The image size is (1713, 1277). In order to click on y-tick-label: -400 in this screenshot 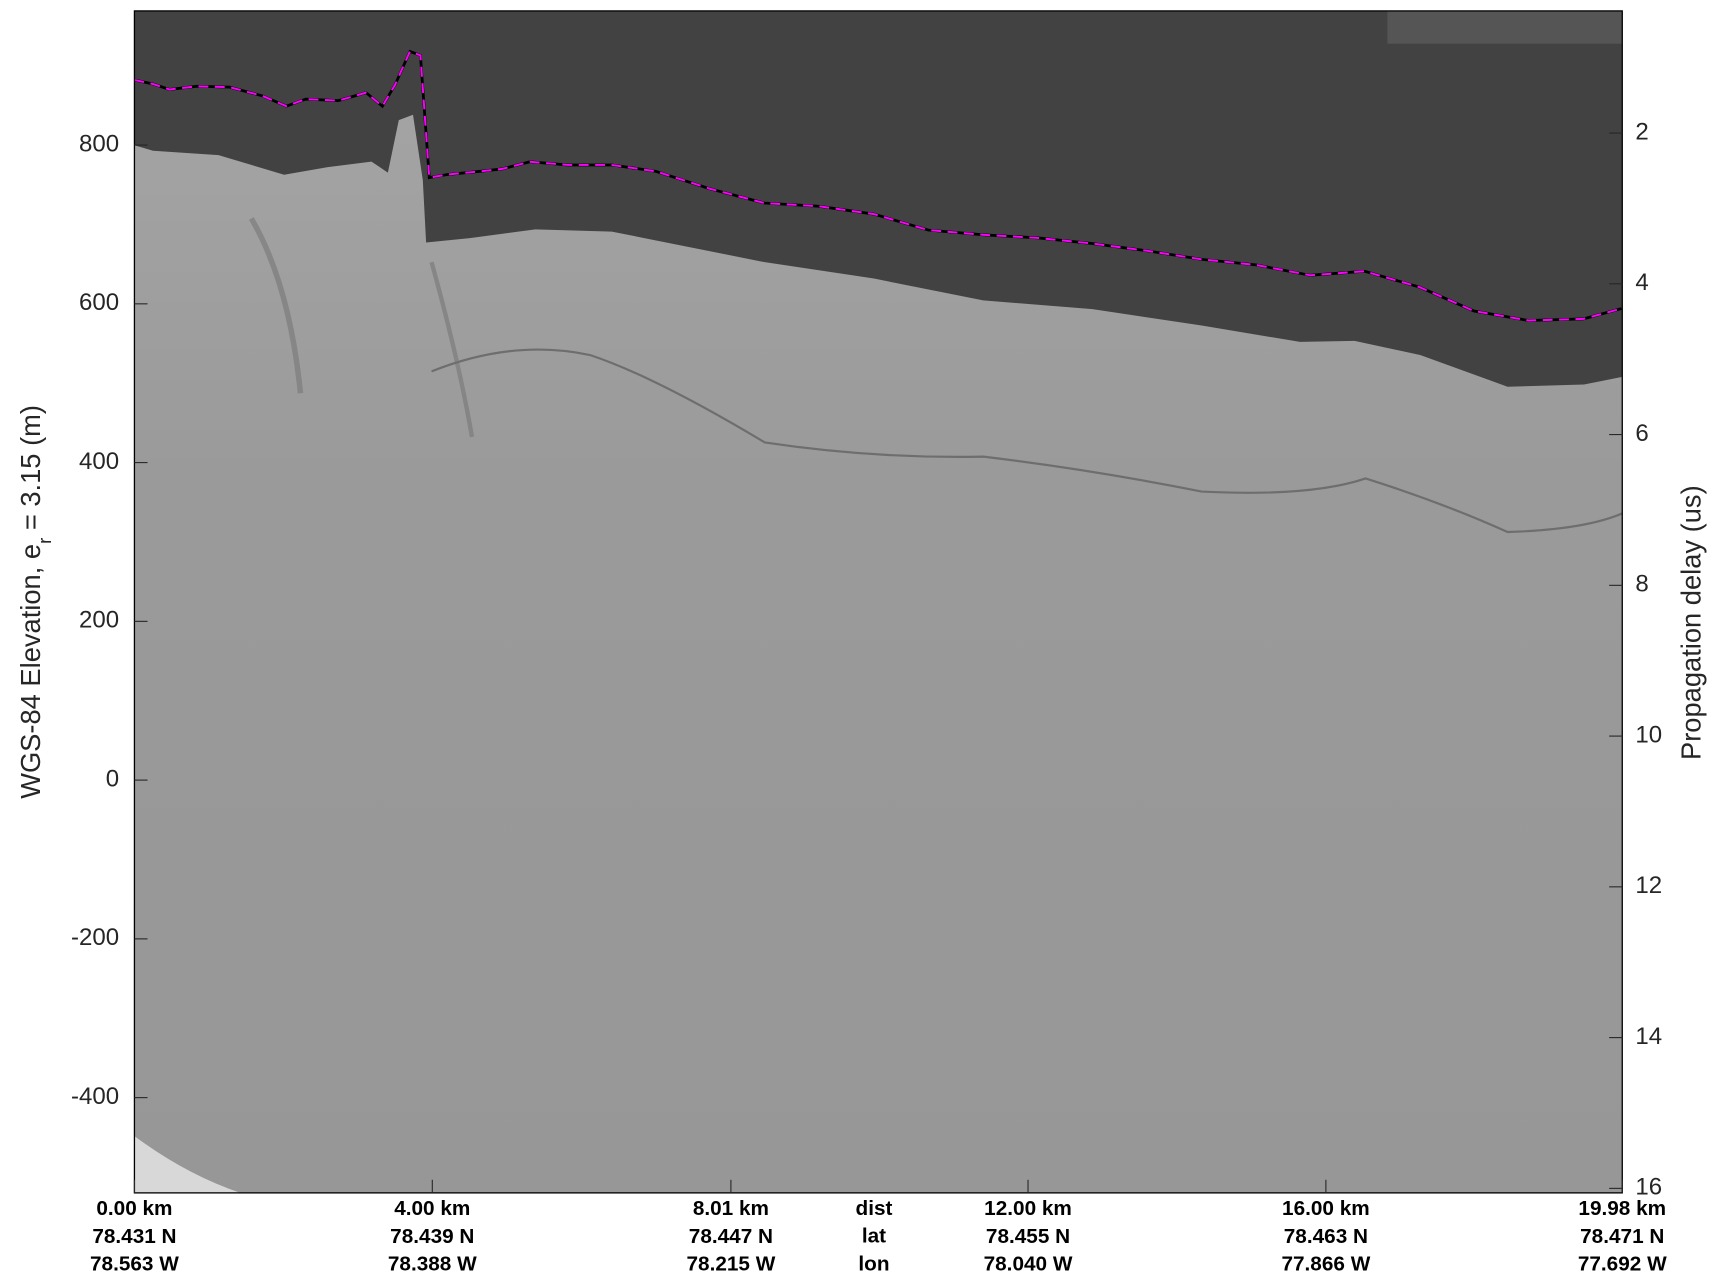, I will do `click(95, 1096)`.